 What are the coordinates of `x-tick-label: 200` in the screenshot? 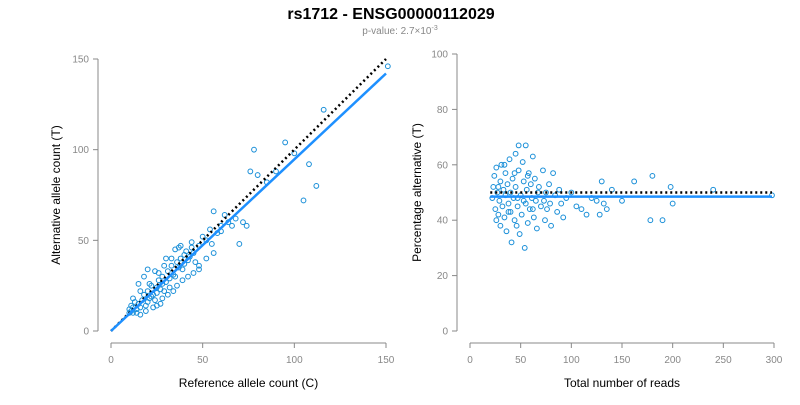 It's located at (672, 360).